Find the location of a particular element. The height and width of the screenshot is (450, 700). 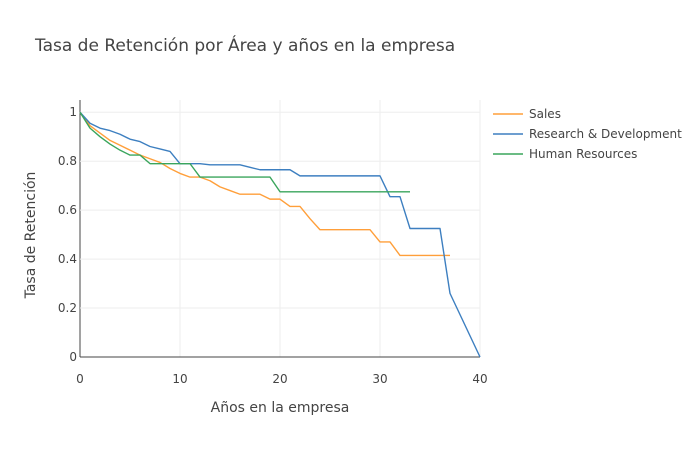

x-tick-label: 30 is located at coordinates (379, 379).